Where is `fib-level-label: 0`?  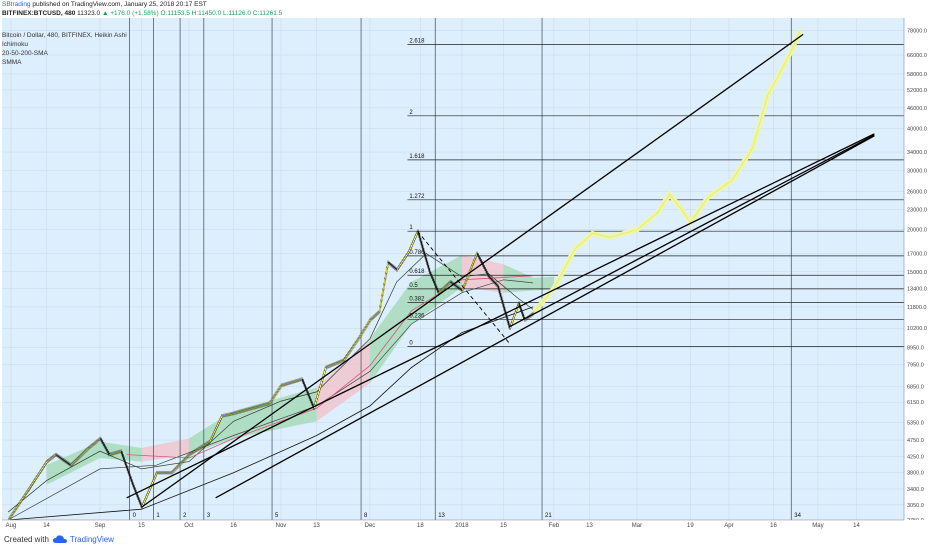
fib-level-label: 0 is located at coordinates (411, 344).